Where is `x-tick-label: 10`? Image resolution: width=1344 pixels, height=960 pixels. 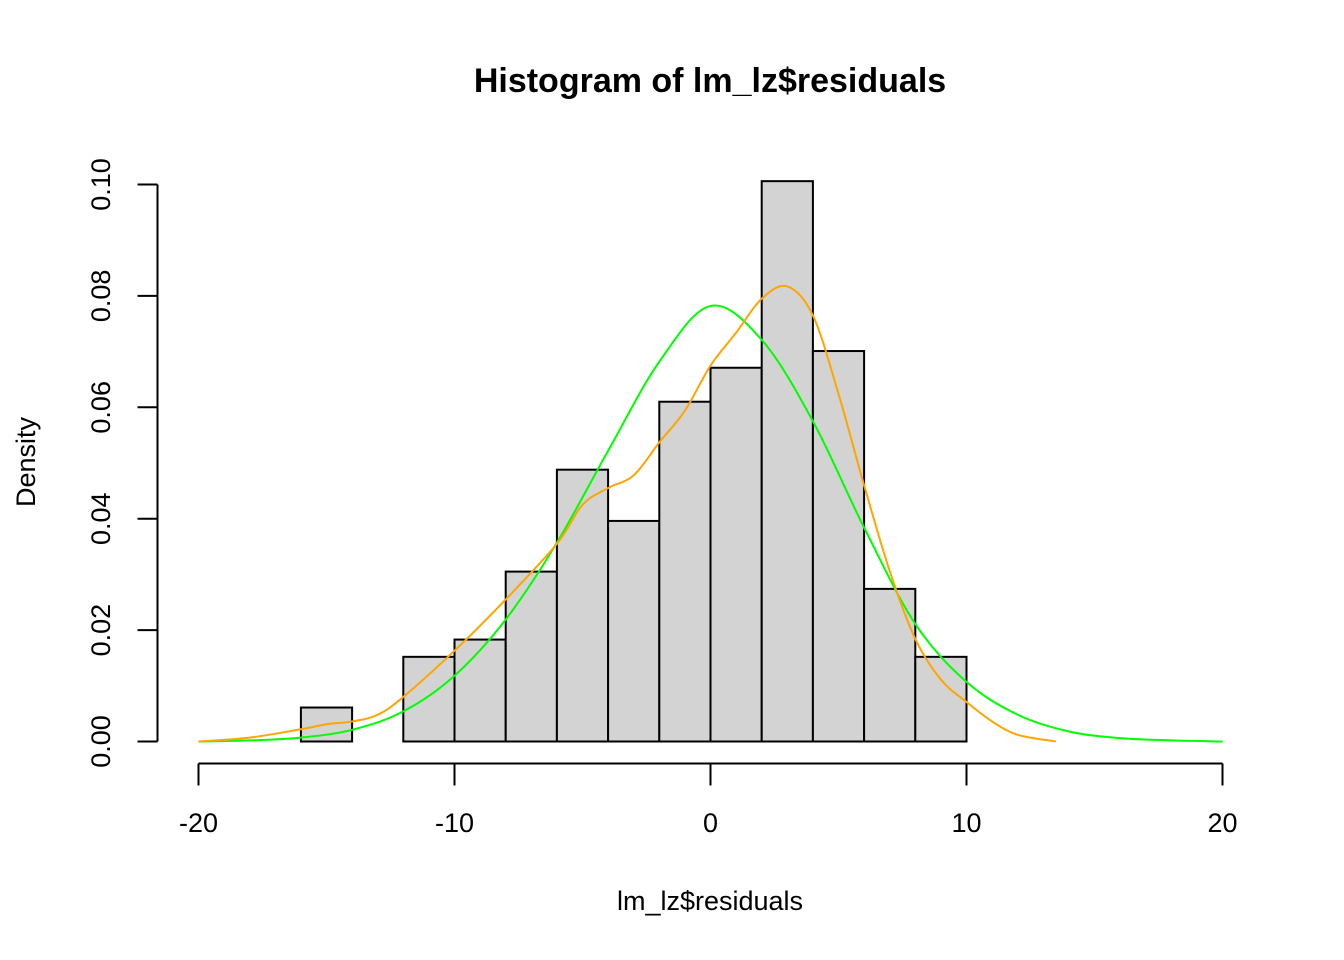 x-tick-label: 10 is located at coordinates (966, 823).